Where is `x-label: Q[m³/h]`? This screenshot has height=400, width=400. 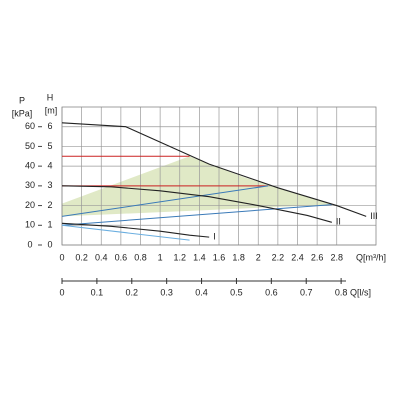 x-label: Q[m³/h] is located at coordinates (371, 257).